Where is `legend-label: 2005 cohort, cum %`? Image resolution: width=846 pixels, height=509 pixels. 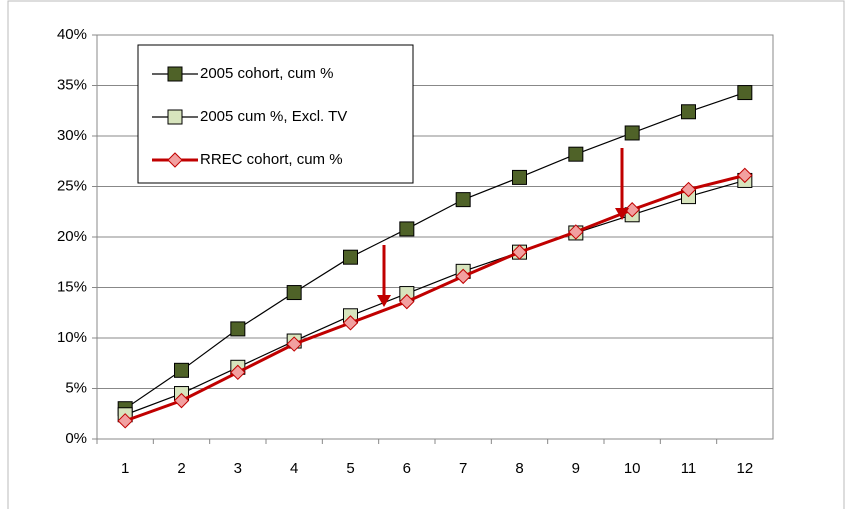
legend-label: 2005 cohort, cum % is located at coordinates (266, 73).